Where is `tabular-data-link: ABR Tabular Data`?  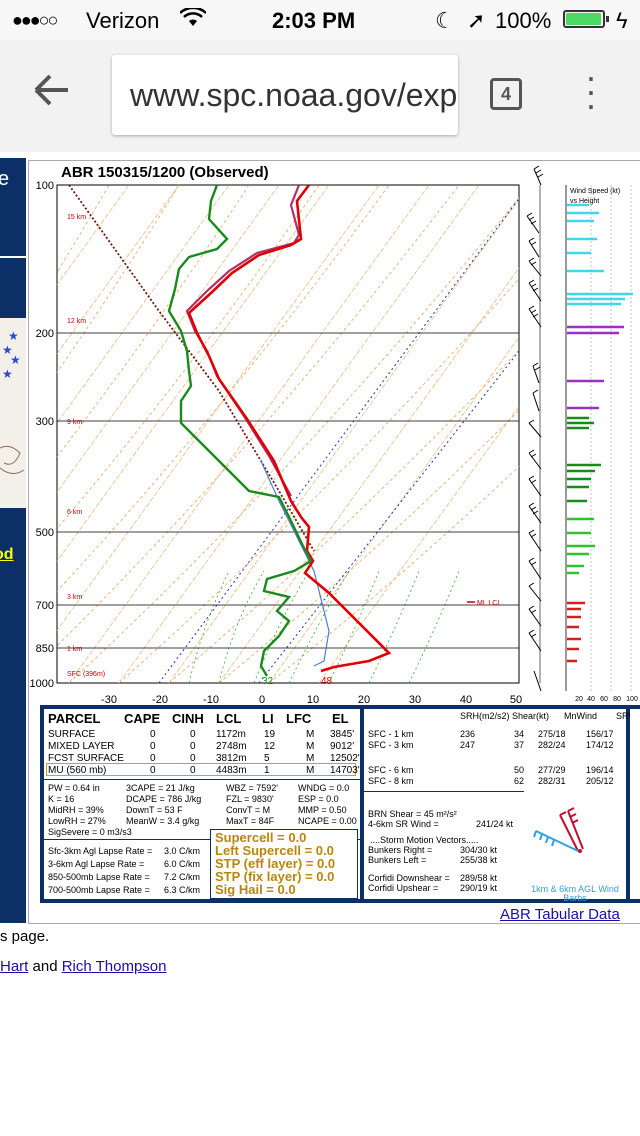
tabular-data-link: ABR Tabular Data is located at coordinates (560, 914).